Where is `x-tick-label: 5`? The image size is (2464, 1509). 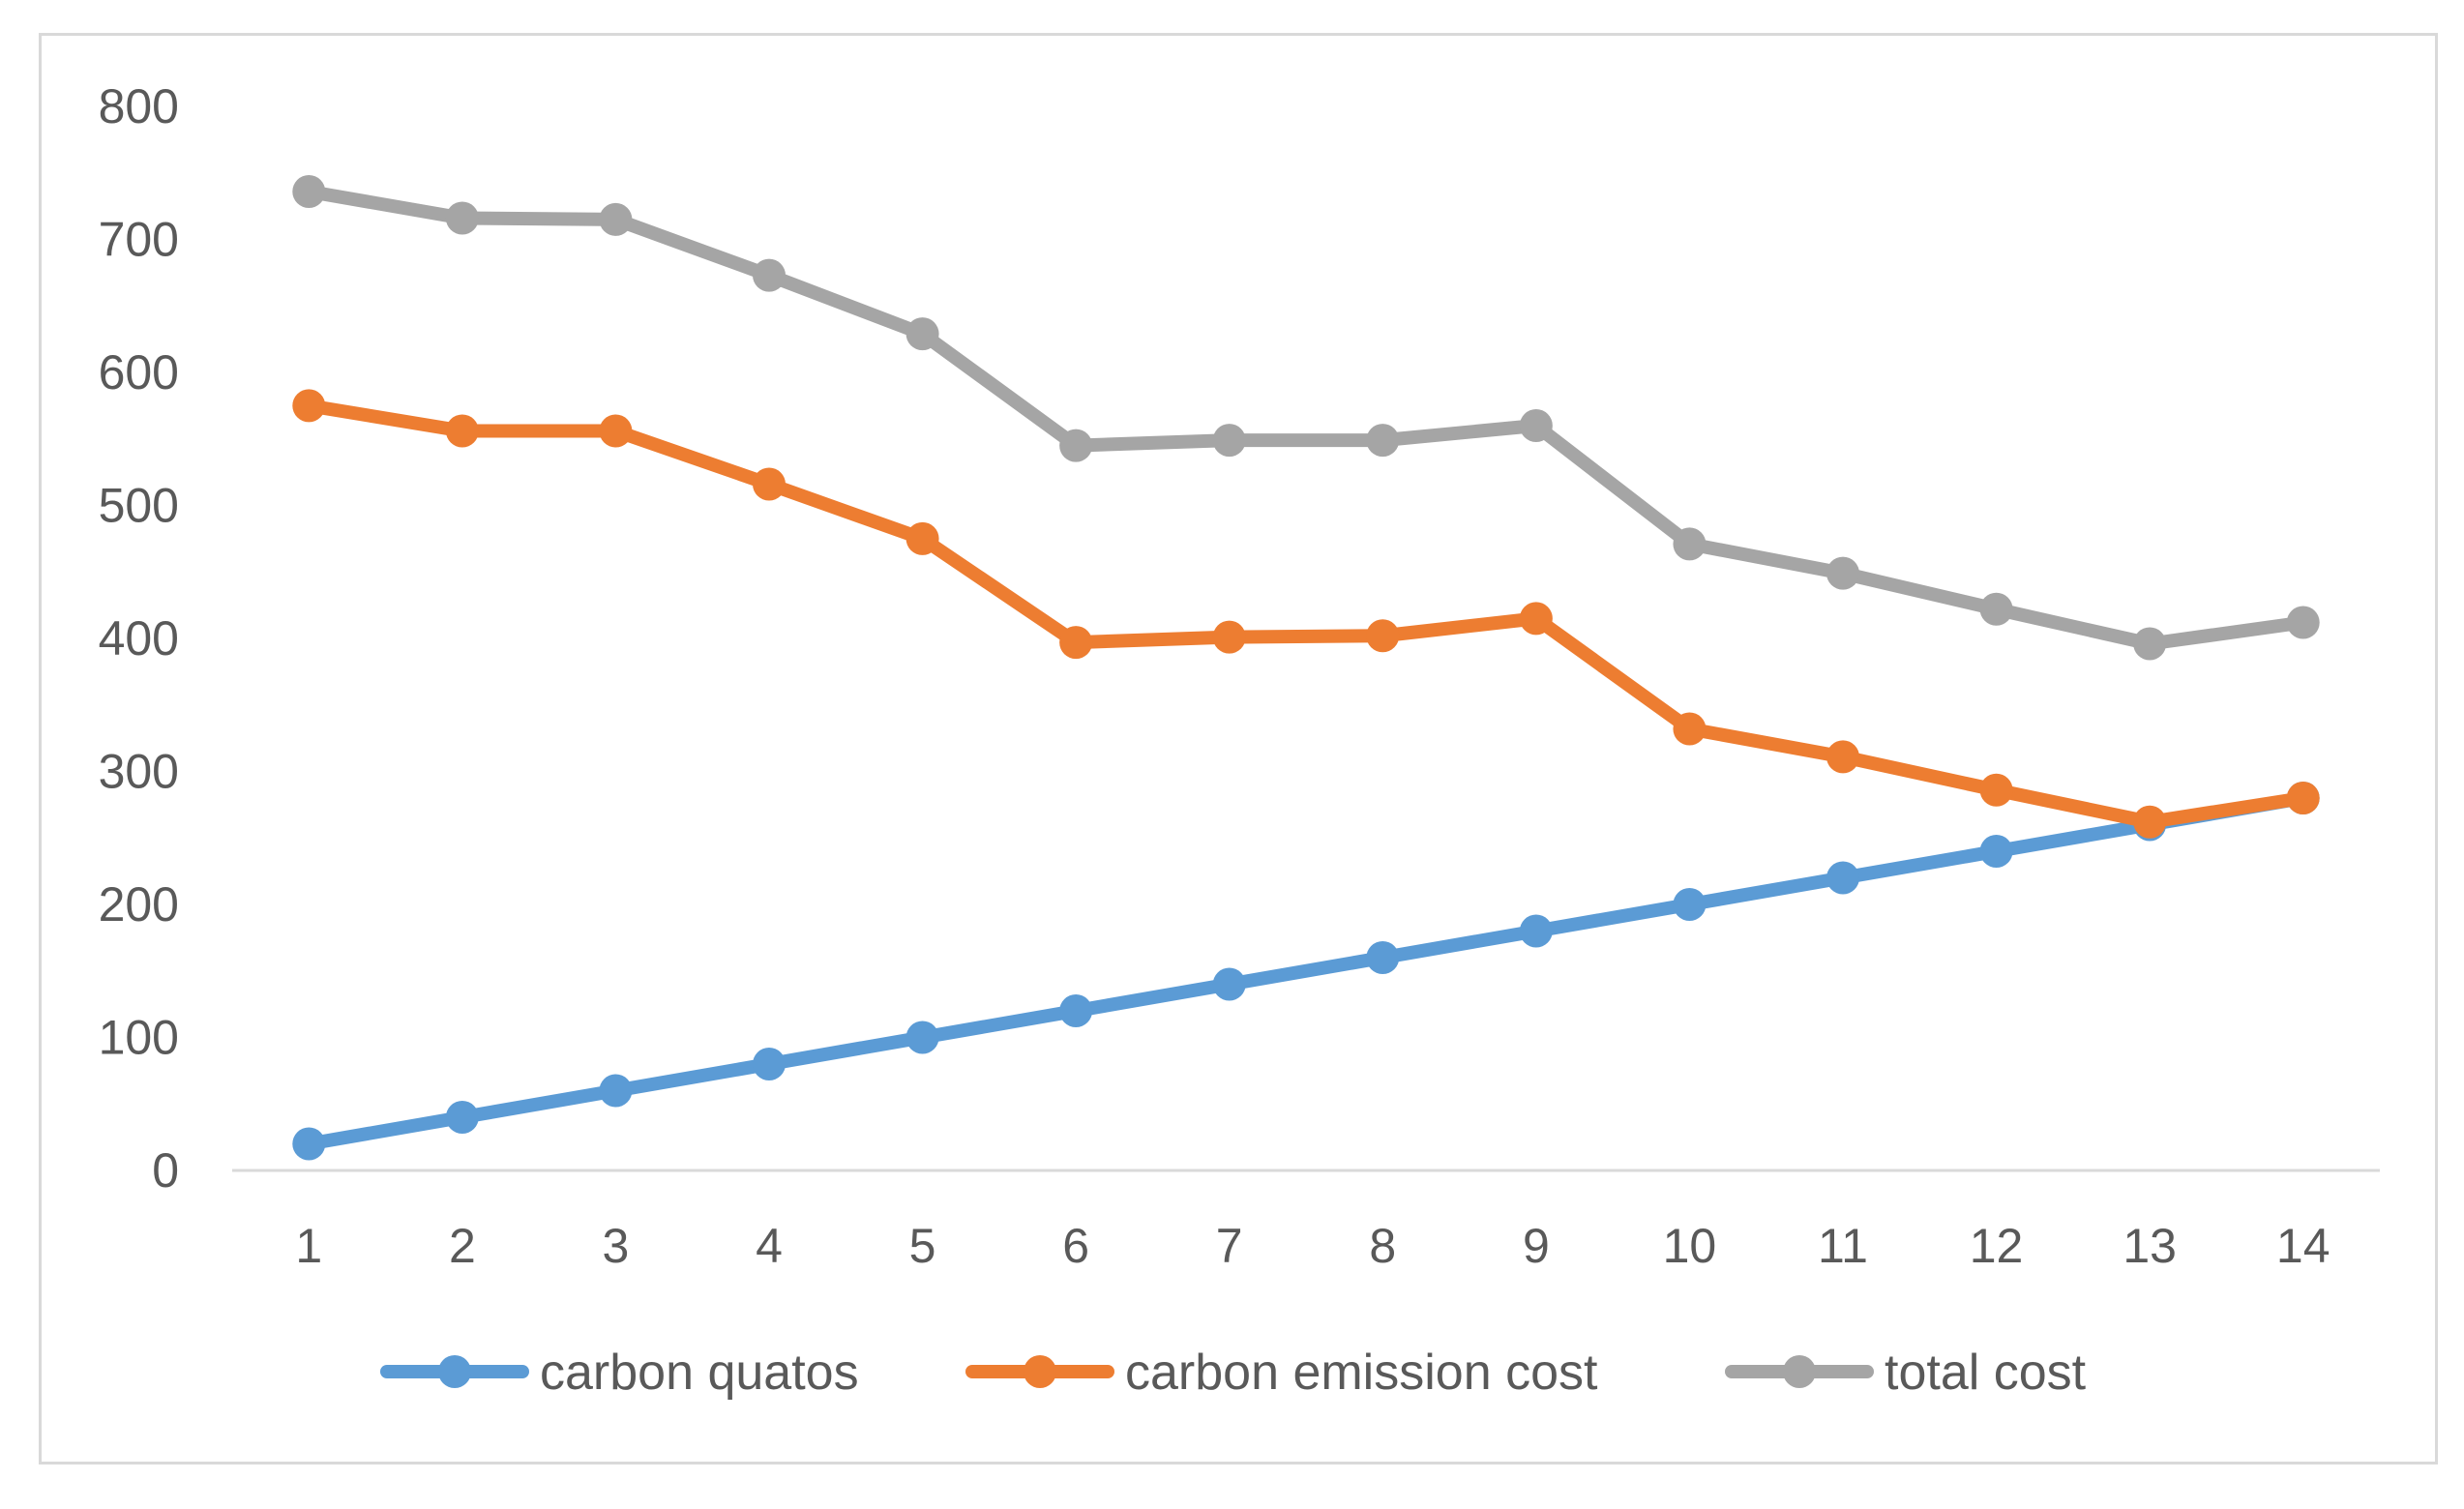
x-tick-label: 5 is located at coordinates (922, 1246).